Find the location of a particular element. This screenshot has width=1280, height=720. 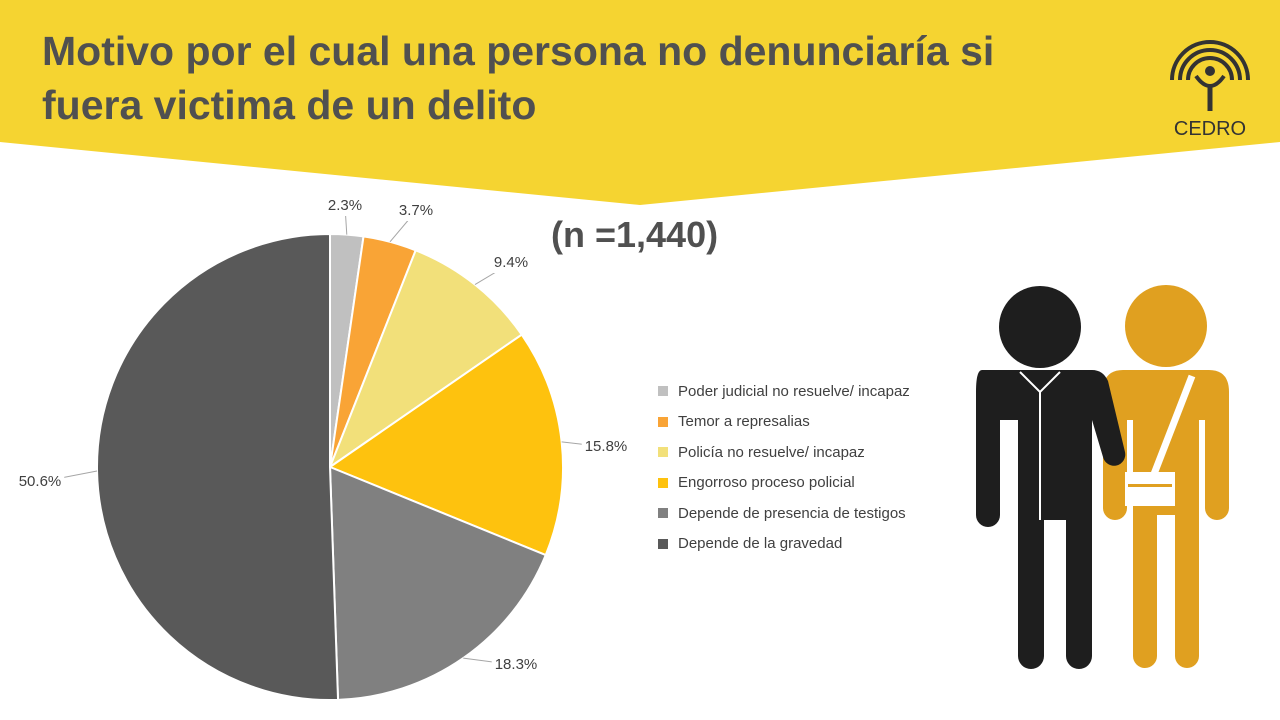

legend-item: Depende de presencia de testigos is located at coordinates (784, 513).